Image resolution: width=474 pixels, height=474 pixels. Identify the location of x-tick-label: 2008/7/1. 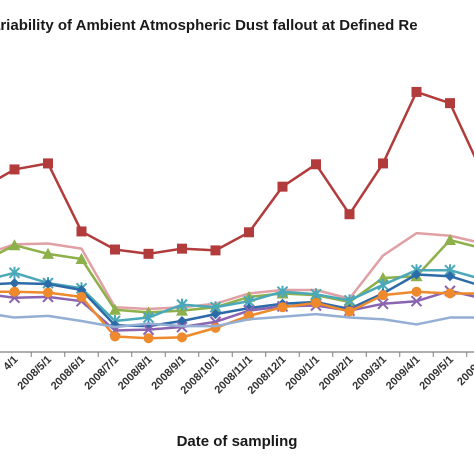
(101, 373).